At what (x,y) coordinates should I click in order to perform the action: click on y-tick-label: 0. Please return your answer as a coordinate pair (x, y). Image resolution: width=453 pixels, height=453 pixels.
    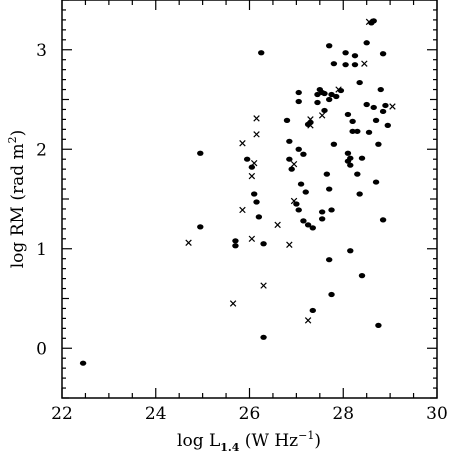
    Looking at the image, I should click on (41, 349).